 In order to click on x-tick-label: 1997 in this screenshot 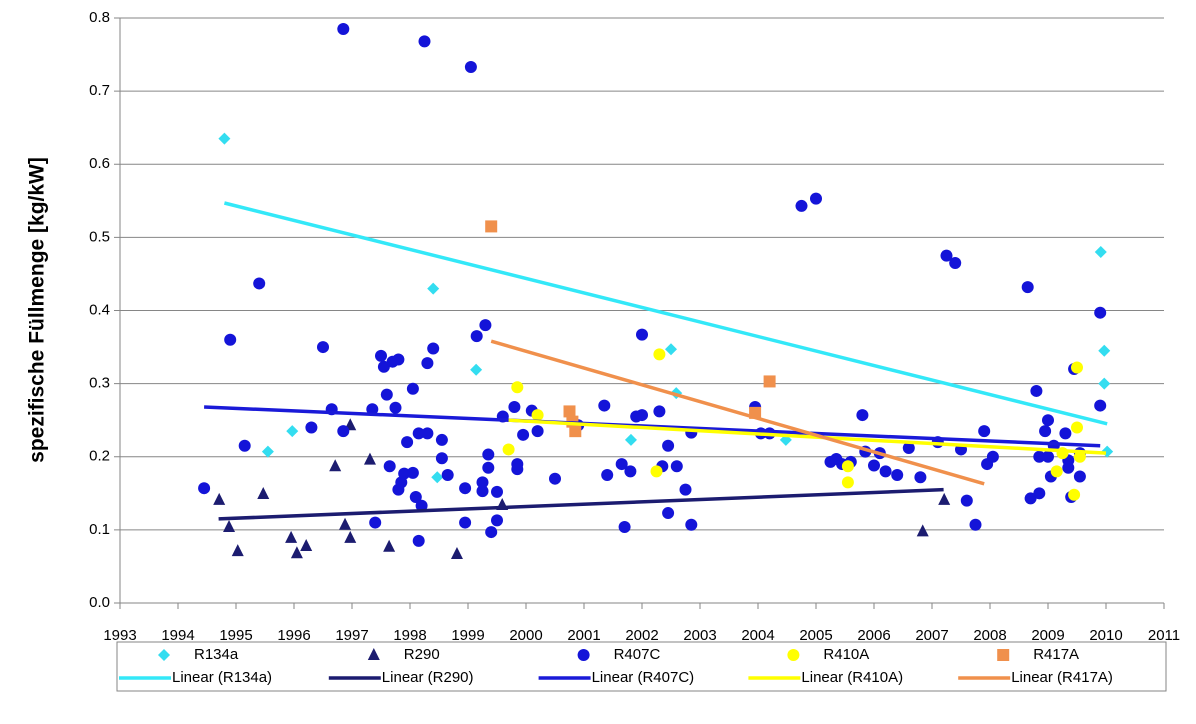, I will do `click(351, 635)`.